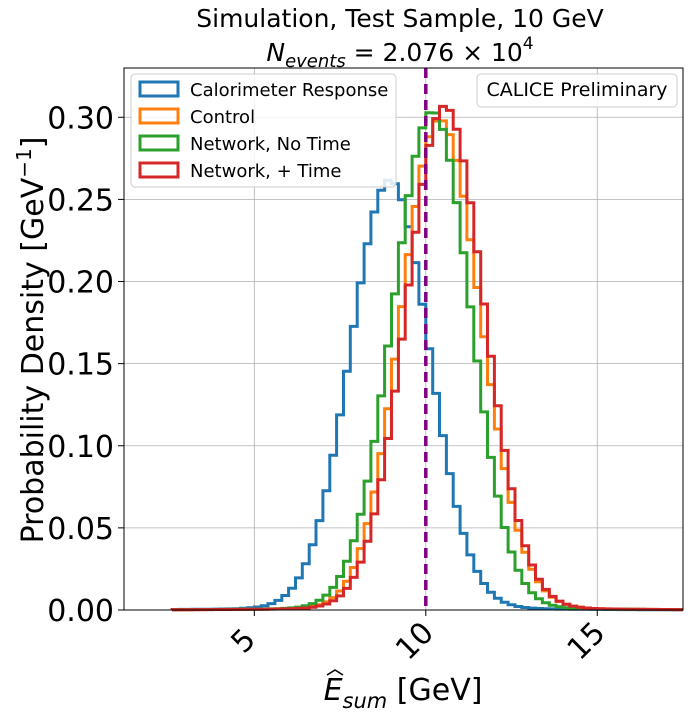 The height and width of the screenshot is (715, 688). What do you see at coordinates (80, 118) in the screenshot?
I see `y-tick-label: 0.30` at bounding box center [80, 118].